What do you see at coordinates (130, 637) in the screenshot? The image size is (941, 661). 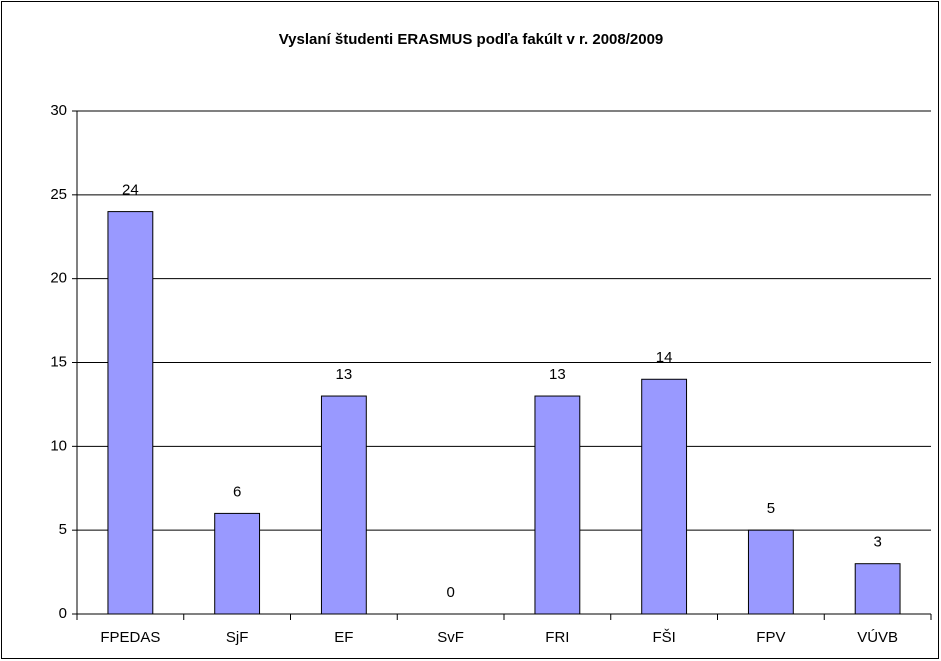 I see `x-tick-label: FPEDAS` at bounding box center [130, 637].